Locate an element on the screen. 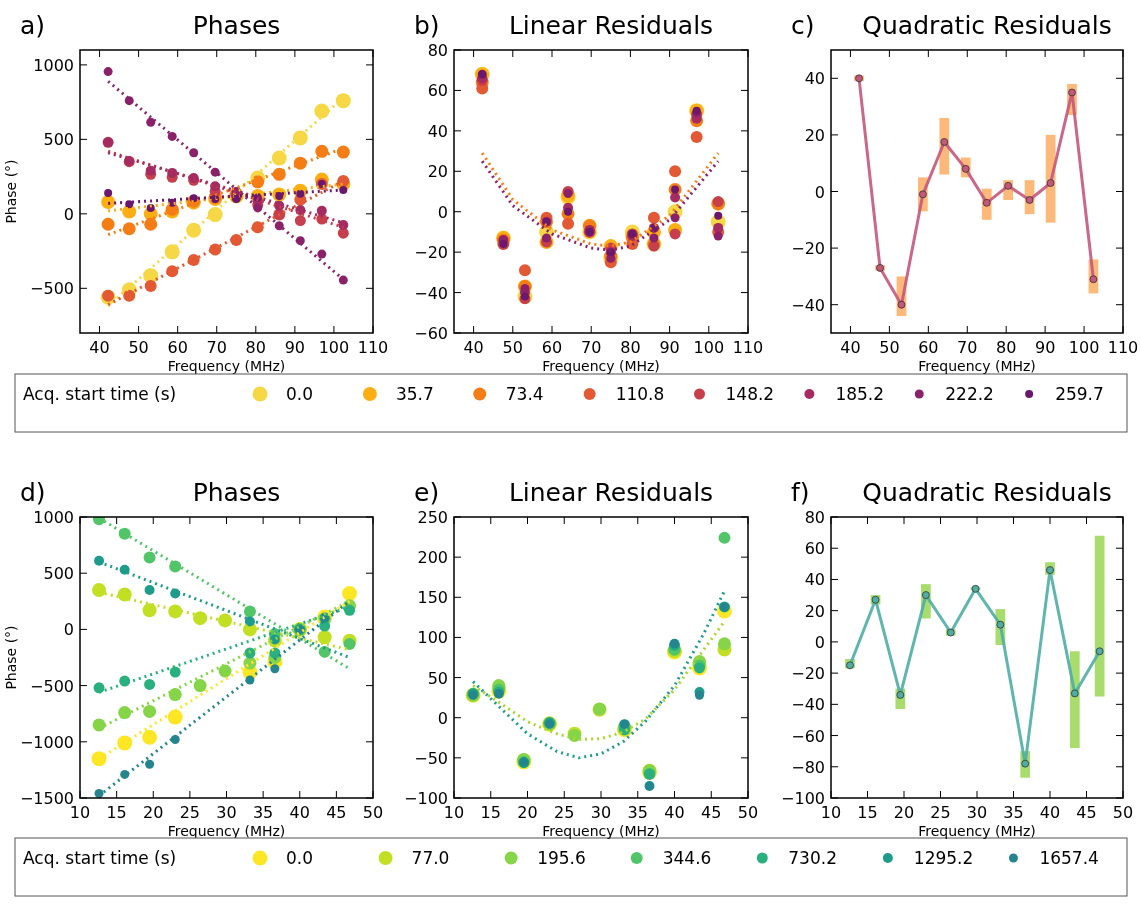  y-tick-label: 50 is located at coordinates (437, 678).